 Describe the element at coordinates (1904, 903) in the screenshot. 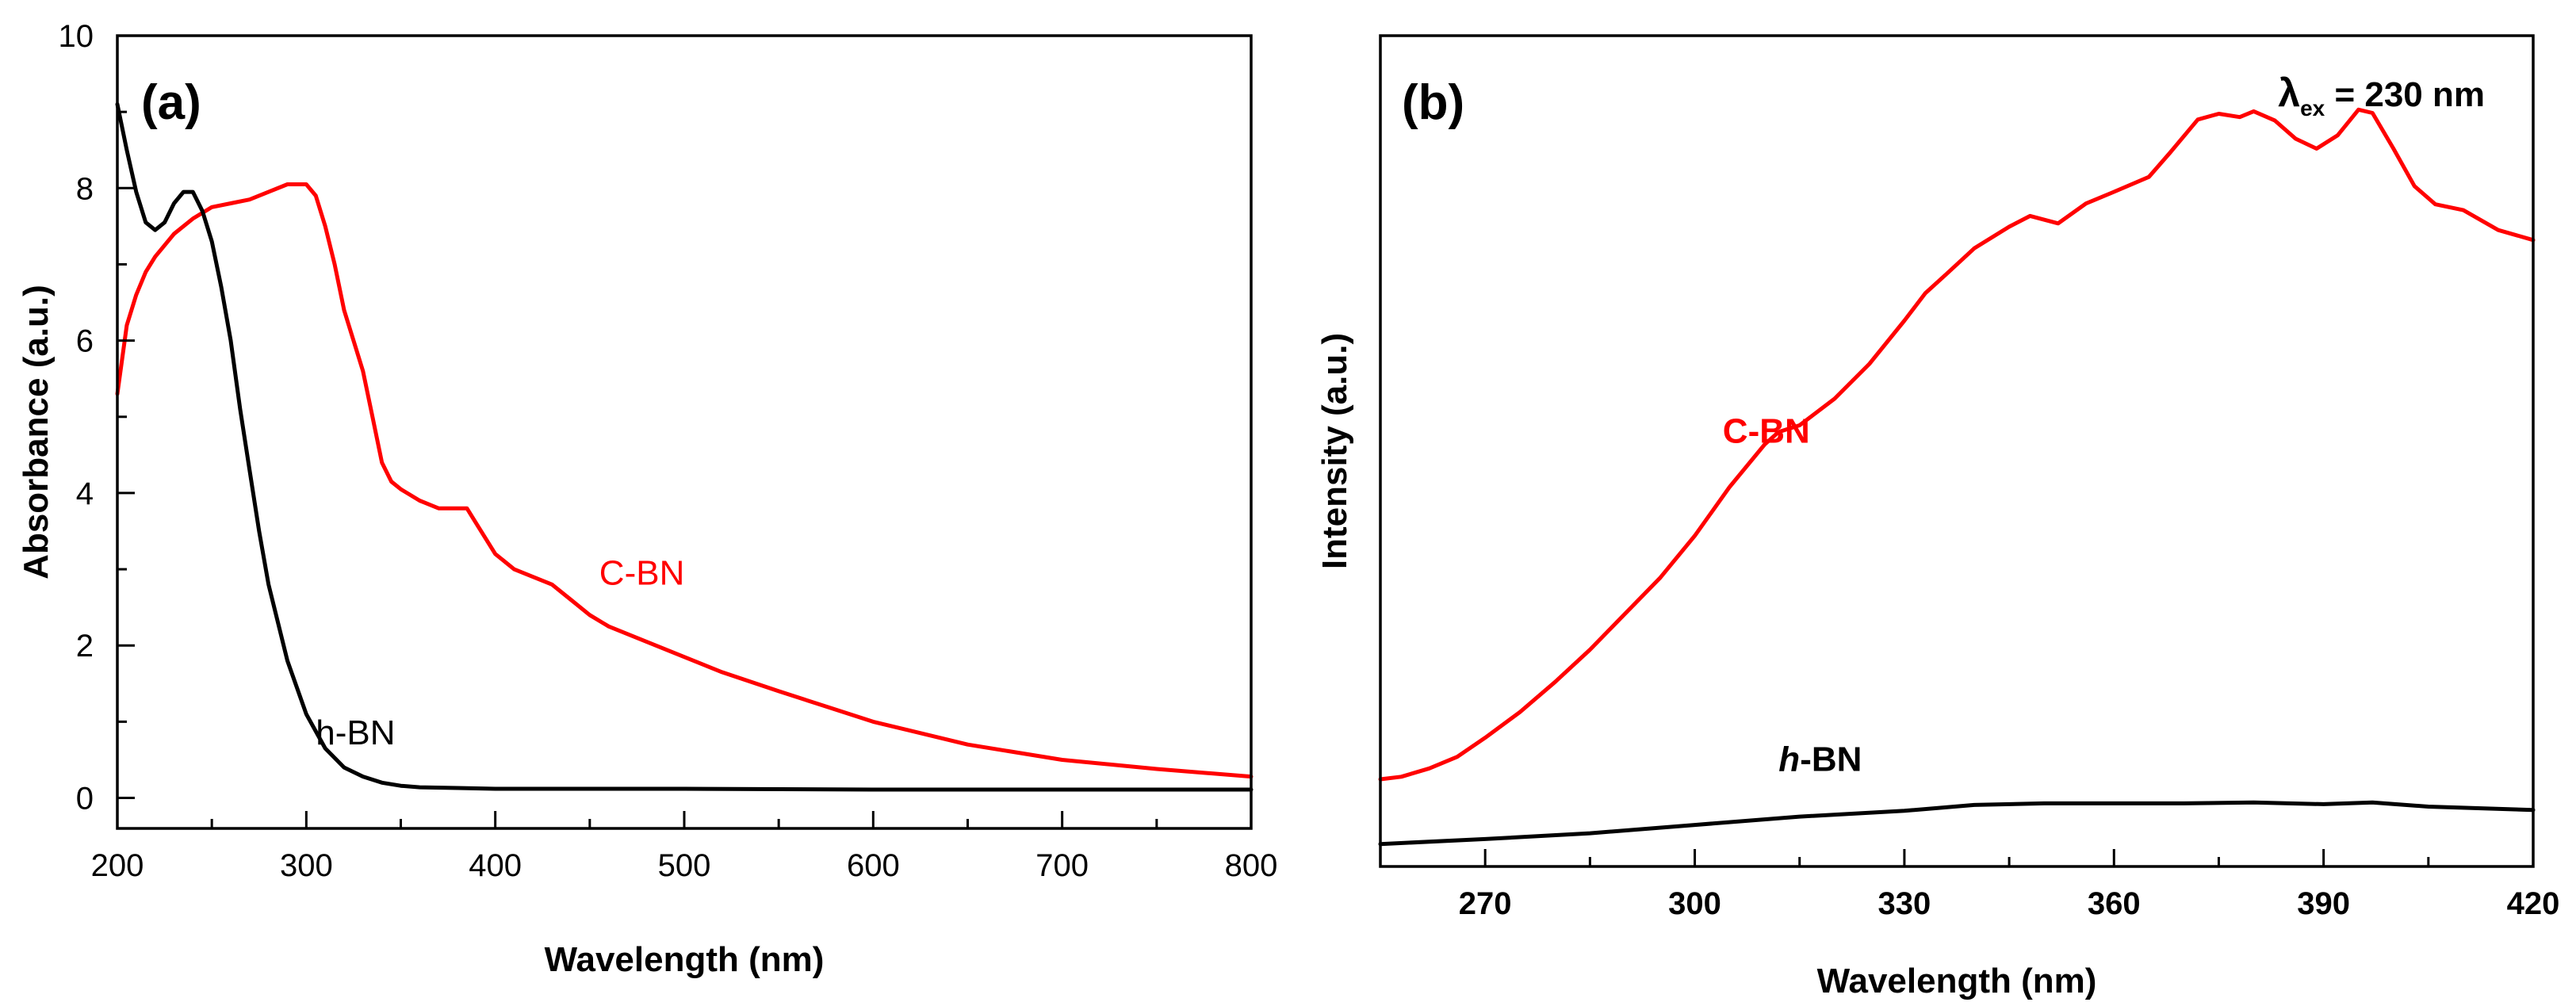

I see `x-tick-label: 330` at that location.